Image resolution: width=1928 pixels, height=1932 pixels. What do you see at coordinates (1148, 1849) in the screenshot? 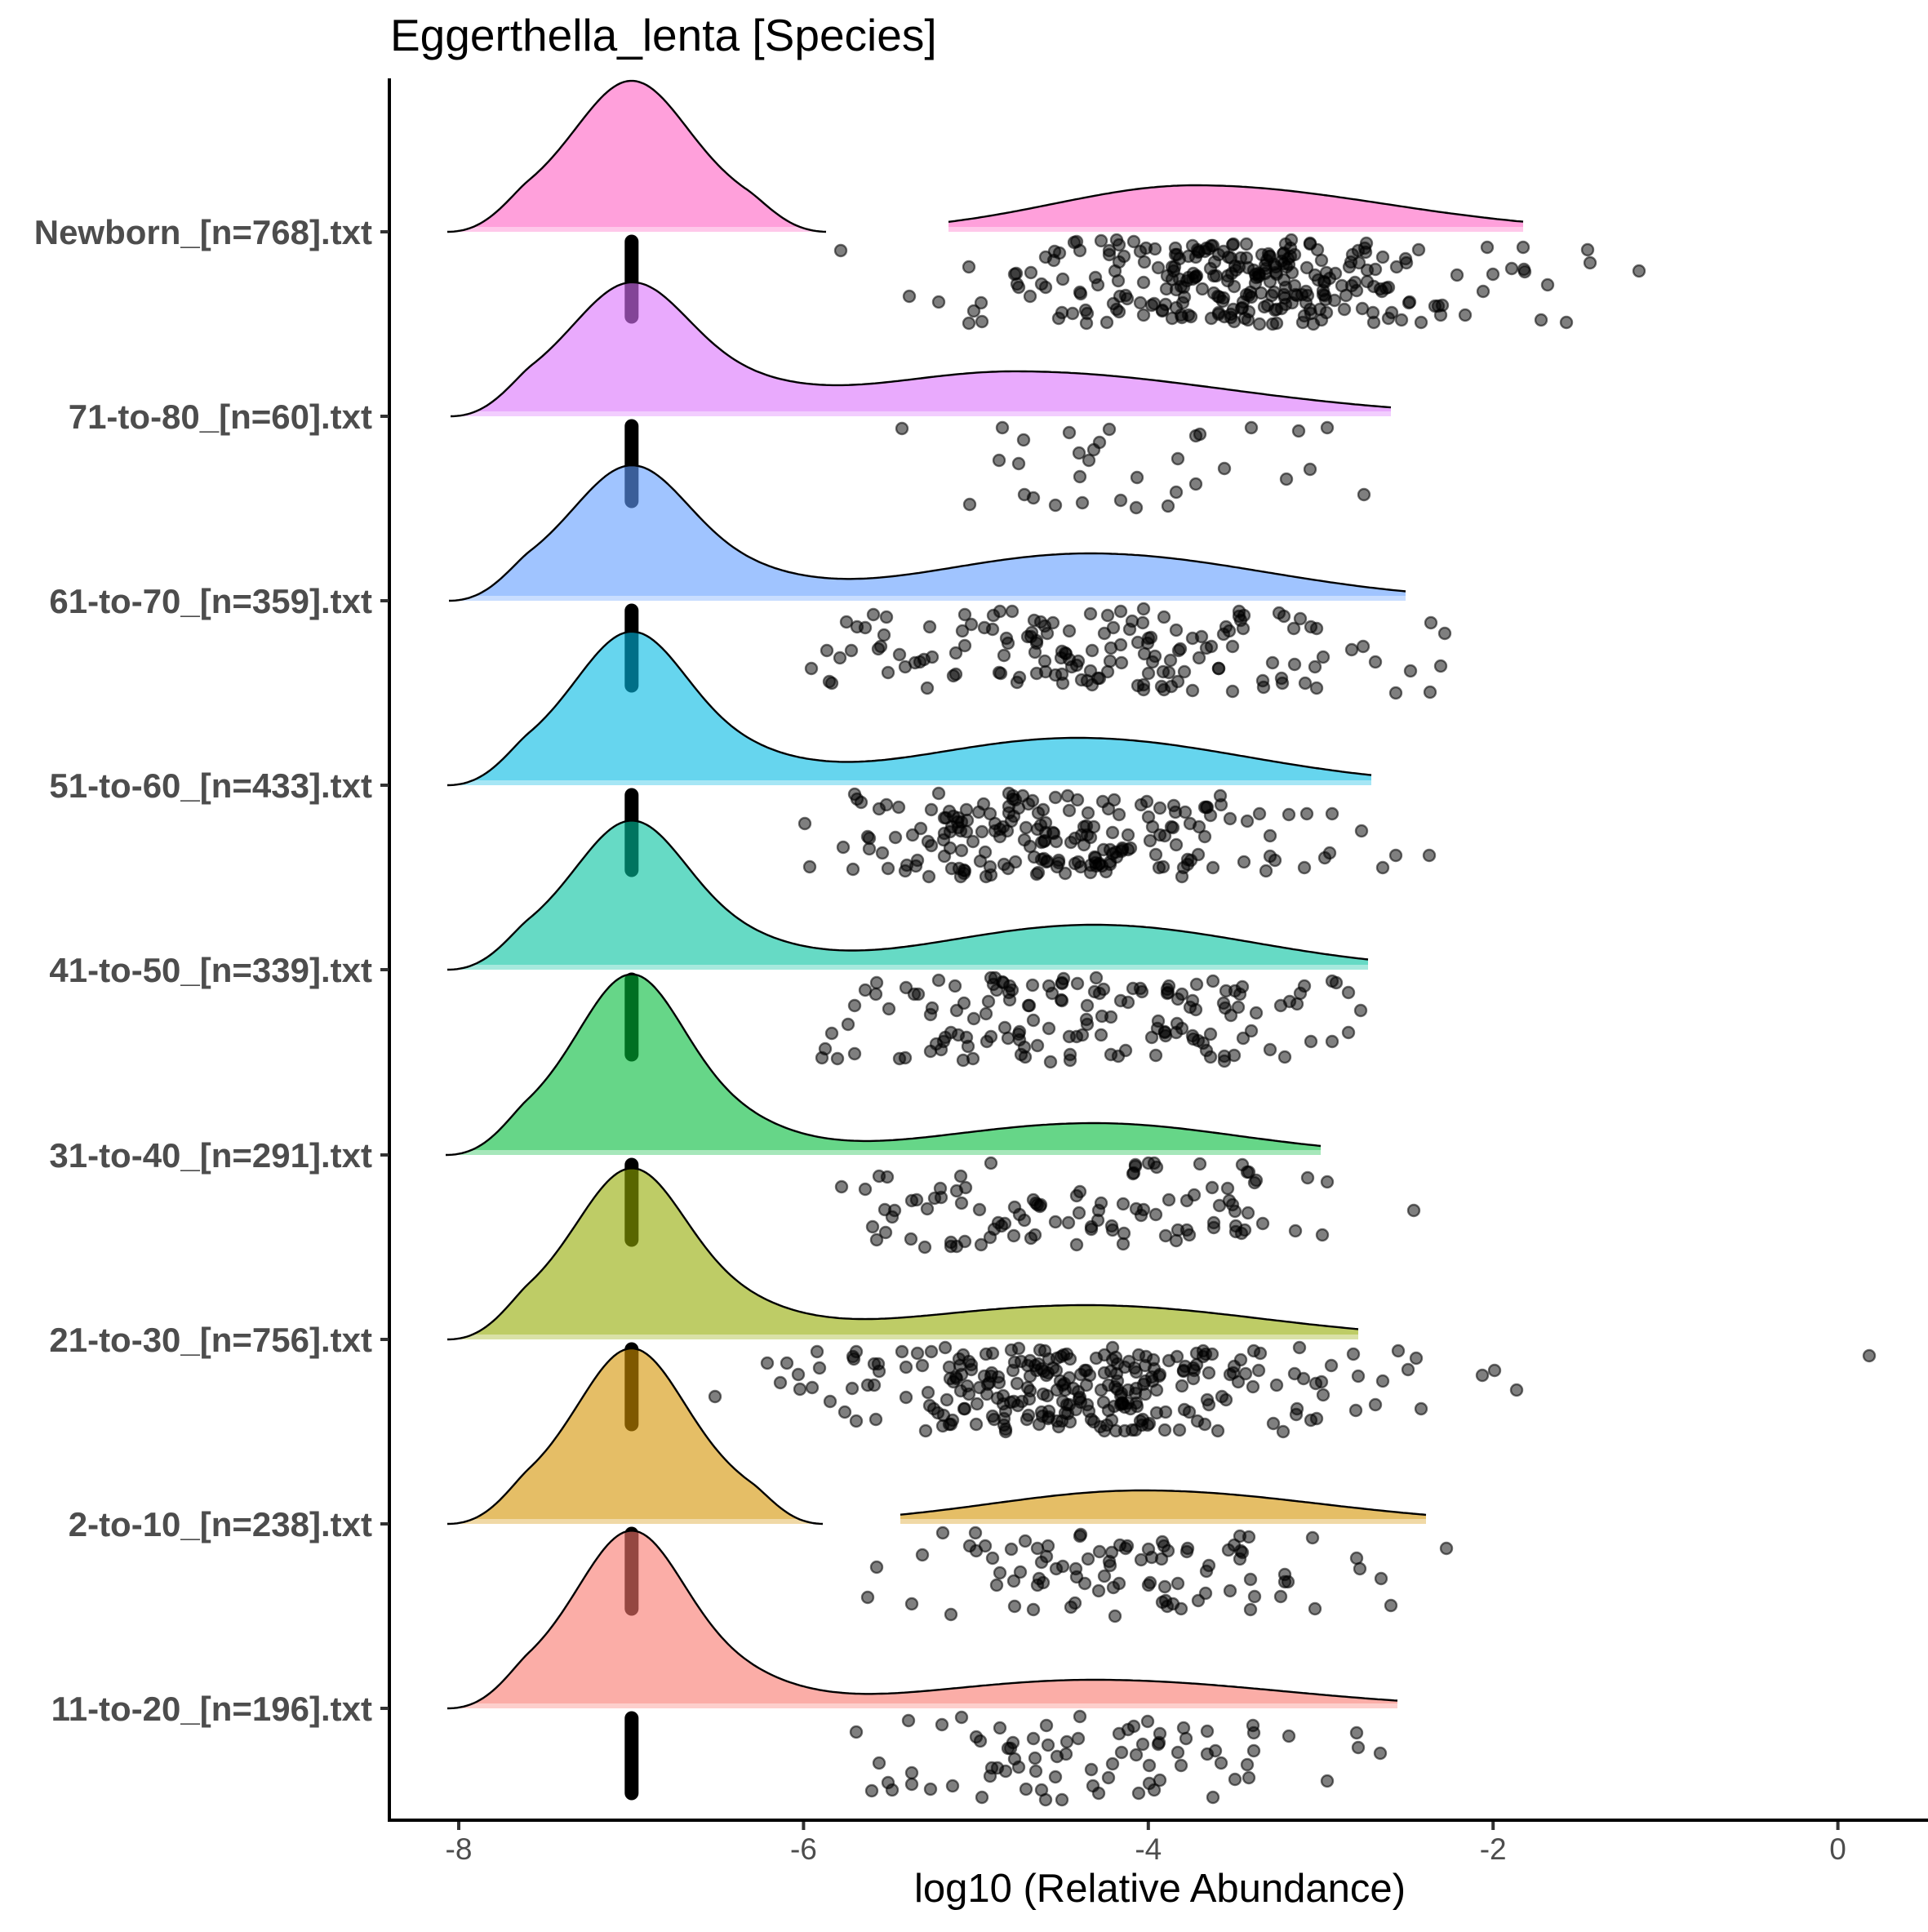
I see `svg-text: -4` at bounding box center [1148, 1849].